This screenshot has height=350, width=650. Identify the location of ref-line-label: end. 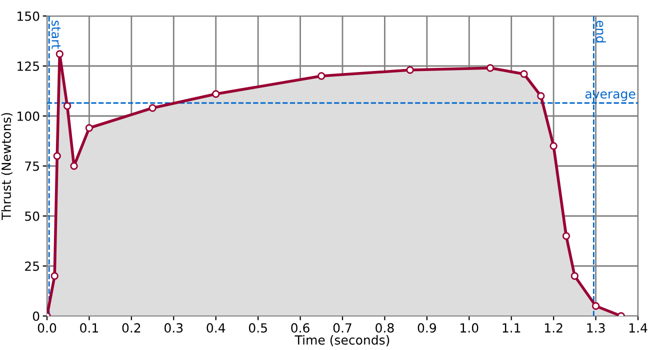
(601, 31).